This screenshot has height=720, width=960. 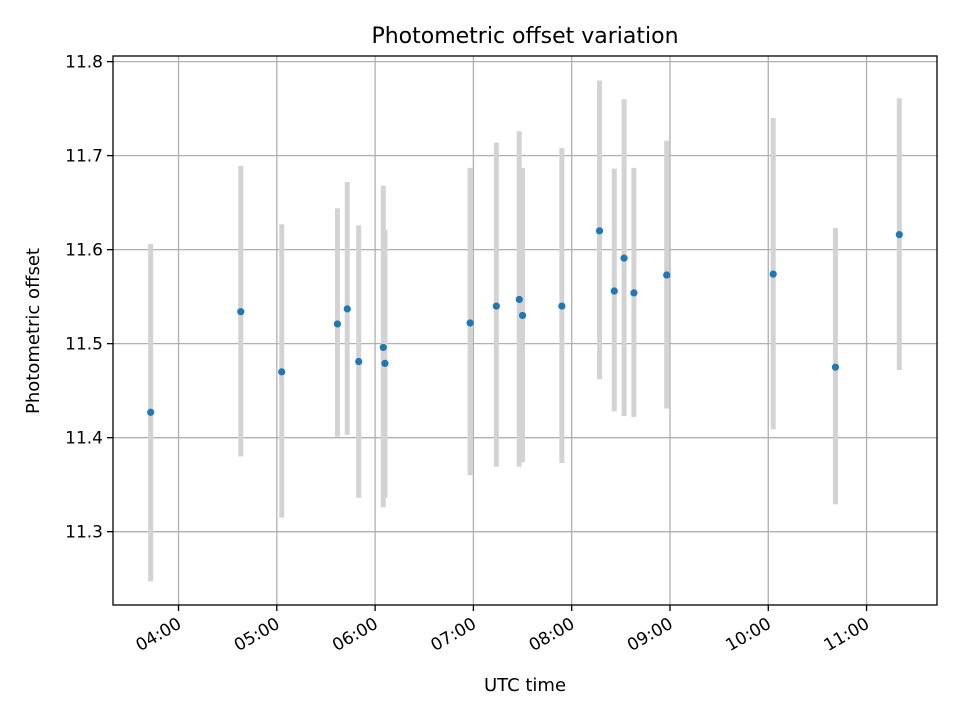 What do you see at coordinates (84, 439) in the screenshot?
I see `y-tick-label: 11.4` at bounding box center [84, 439].